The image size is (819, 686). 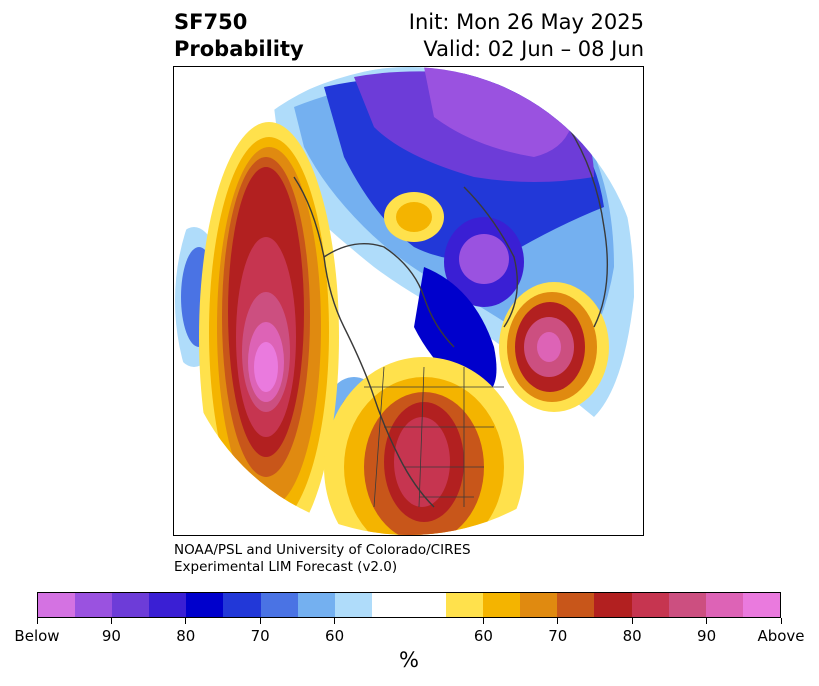 I want to click on init-date: Init: Mon 26 May 2025, so click(x=526, y=22).